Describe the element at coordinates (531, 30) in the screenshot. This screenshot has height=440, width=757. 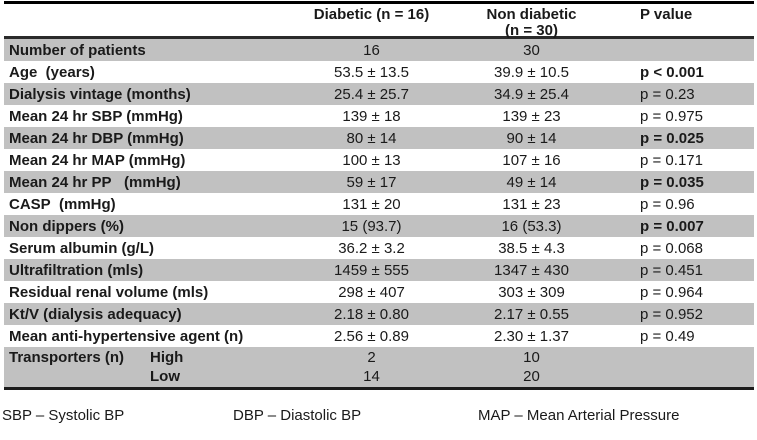
I see `header-nondiabetic-line2: (n = 30)` at that location.